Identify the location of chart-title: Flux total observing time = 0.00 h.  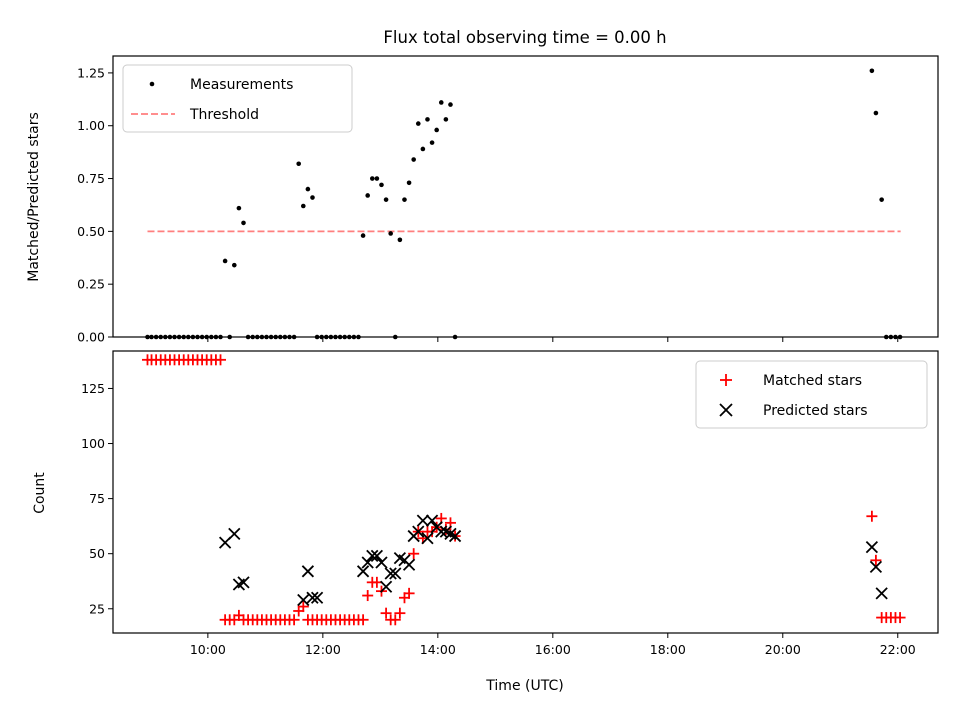
(524, 37).